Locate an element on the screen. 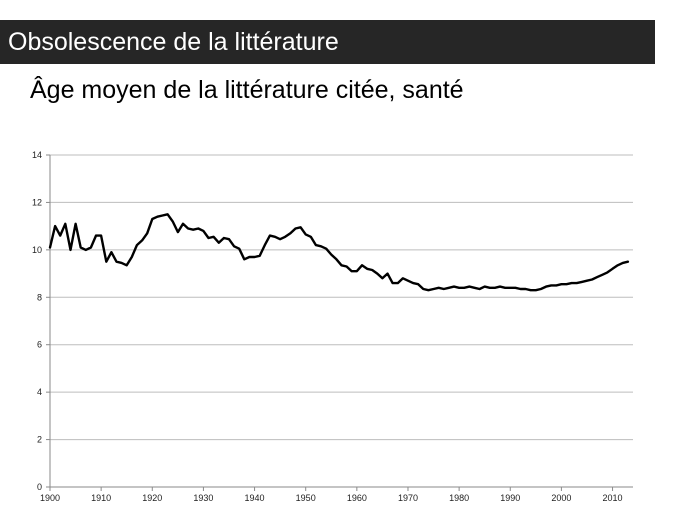 This screenshot has width=689, height=517. y-tick-label: 0 is located at coordinates (39, 487).